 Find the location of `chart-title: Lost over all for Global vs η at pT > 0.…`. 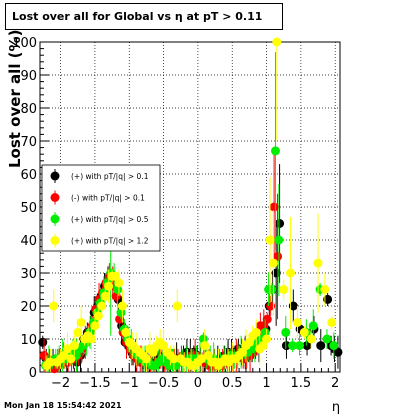

chart-title: Lost over all for Global vs η at pT > 0.… is located at coordinates (144, 16).